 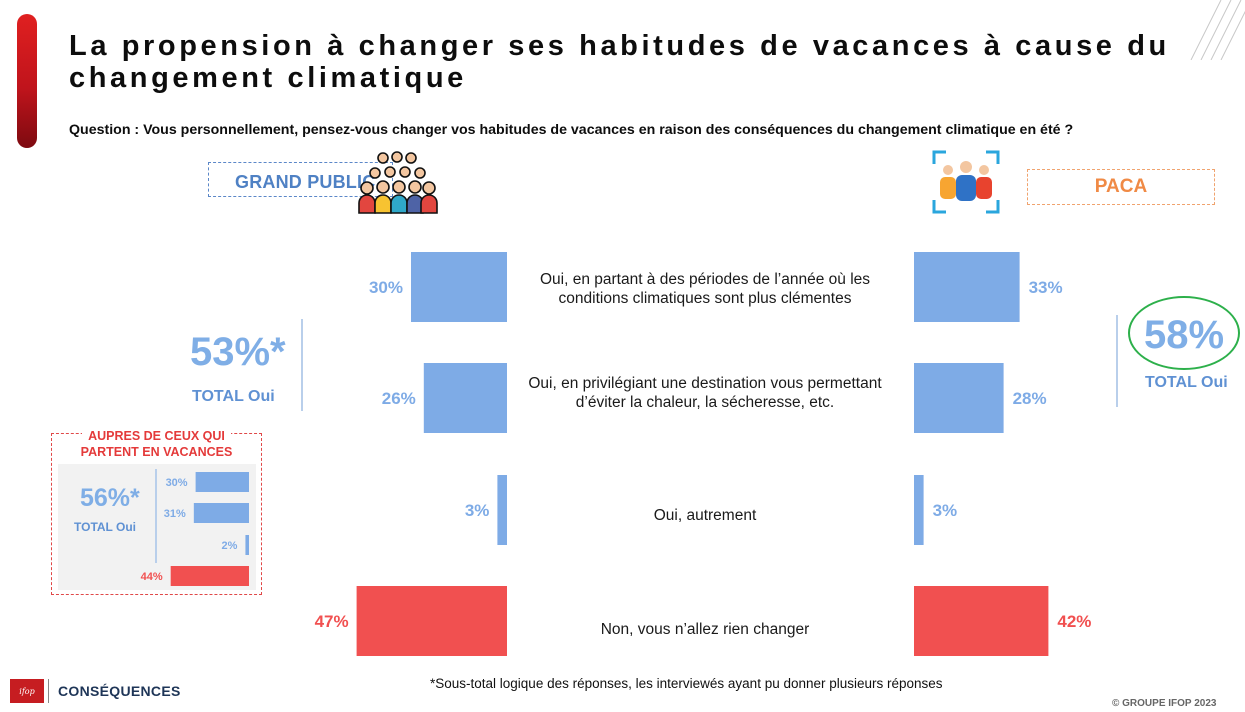 I want to click on paca-box, so click(x=1121, y=187).